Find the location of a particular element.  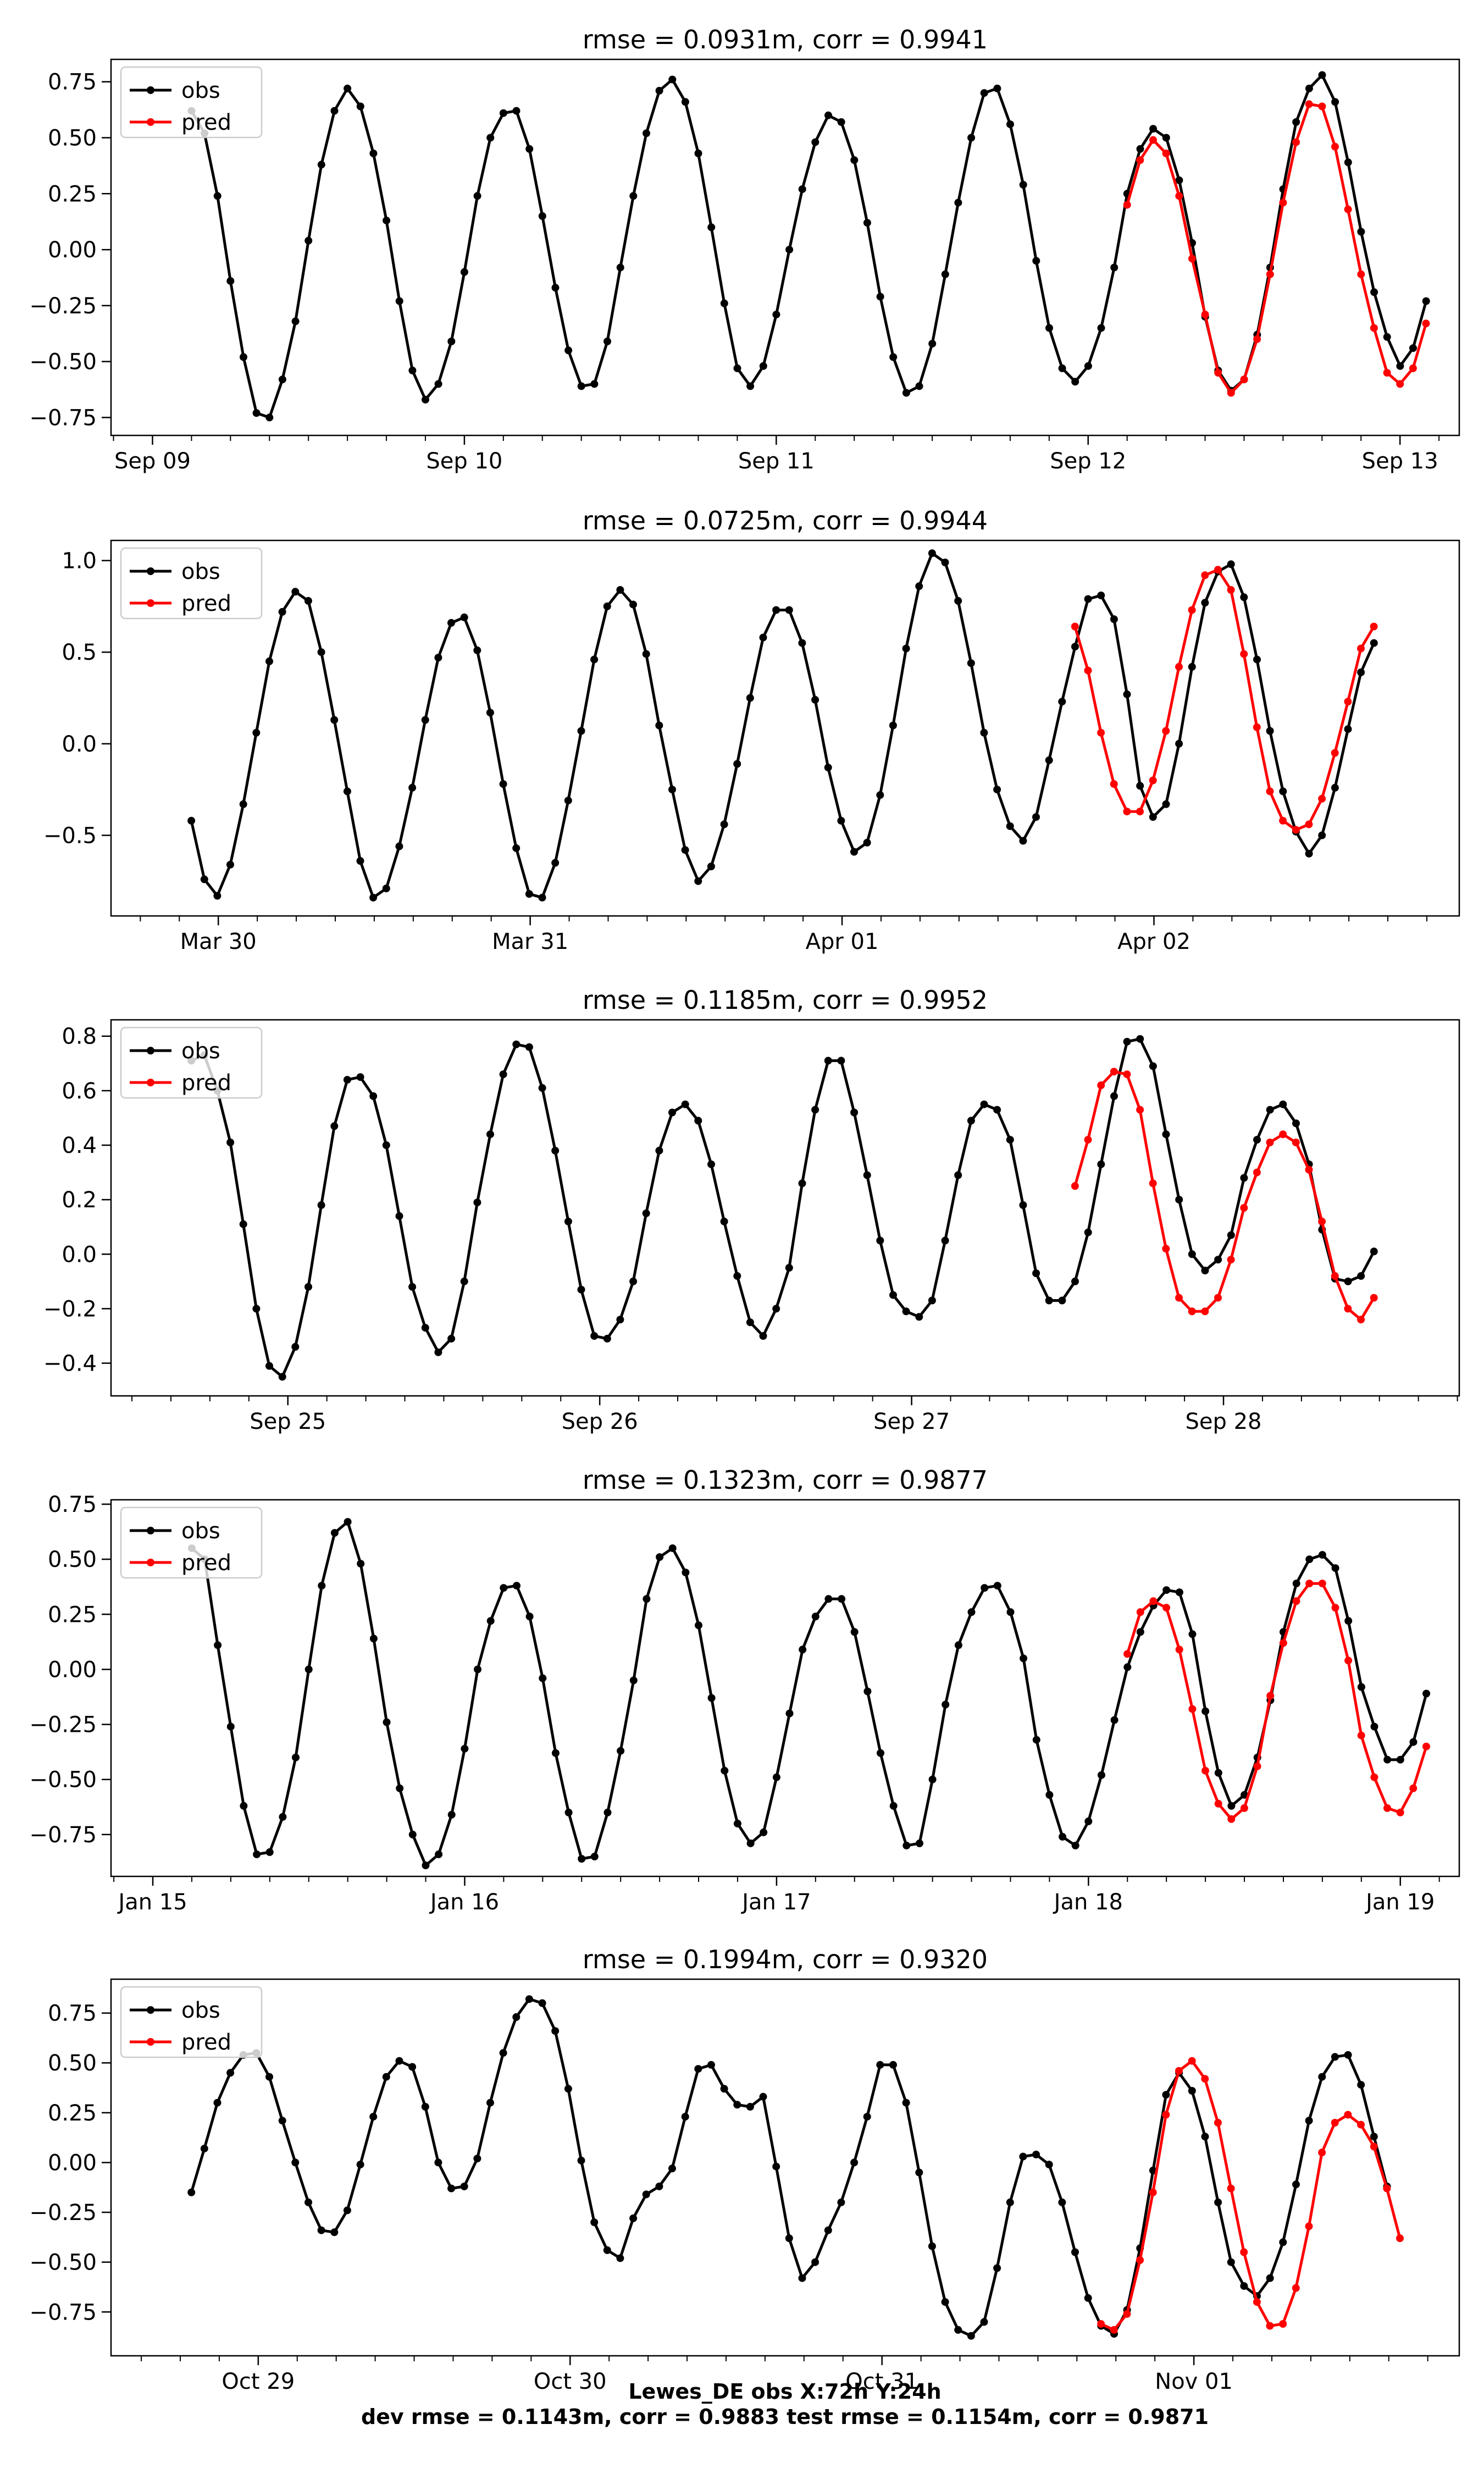

y-tick-label: −0.75 is located at coordinates (63, 418).